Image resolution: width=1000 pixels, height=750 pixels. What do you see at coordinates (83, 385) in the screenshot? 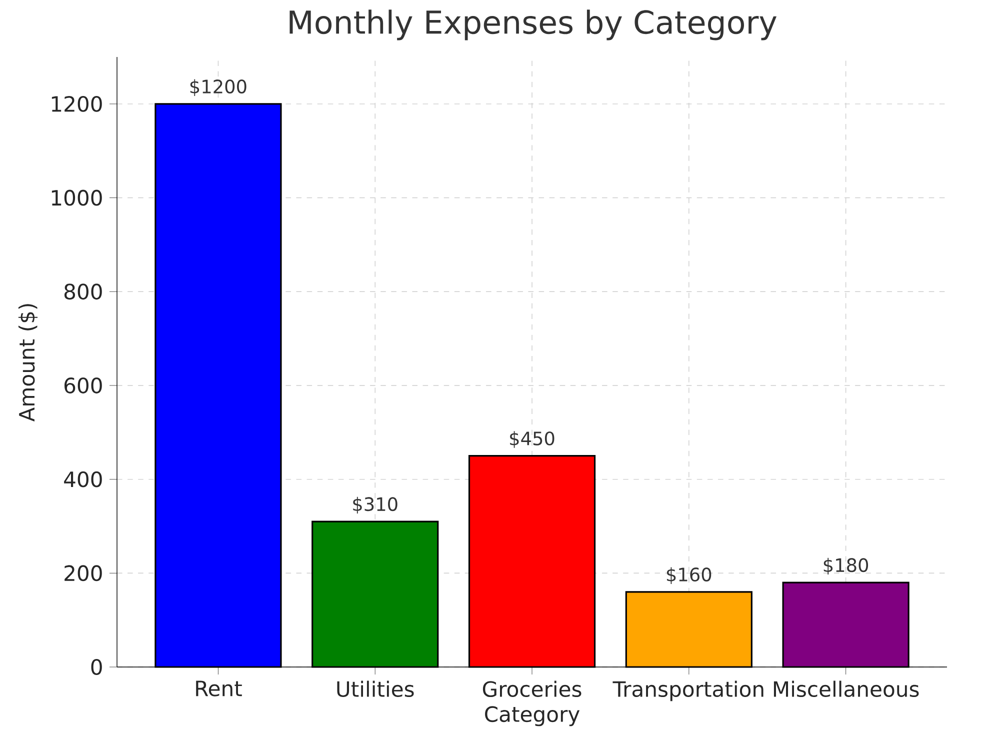
I see `y-tick-label: 600` at bounding box center [83, 385].